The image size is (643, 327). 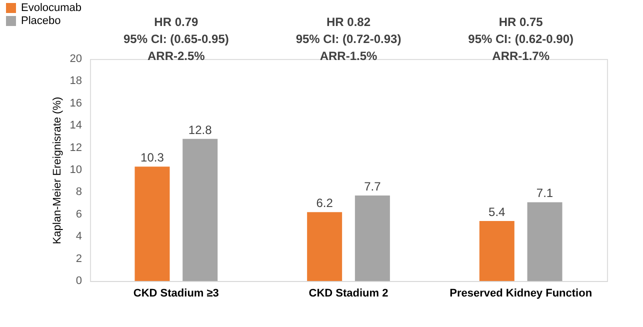 What do you see at coordinates (176, 39) in the screenshot?
I see `annotation: HR 0.79 95% CI: (0.65-0.95) ARR-2.5%` at bounding box center [176, 39].